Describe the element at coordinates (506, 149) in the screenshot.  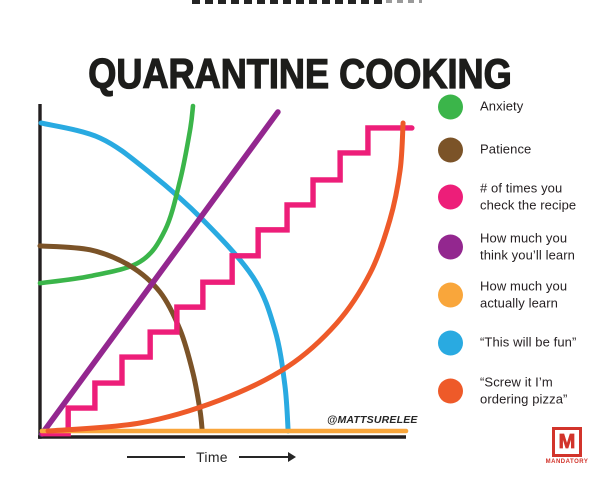
I see `legend-label: Patience` at that location.